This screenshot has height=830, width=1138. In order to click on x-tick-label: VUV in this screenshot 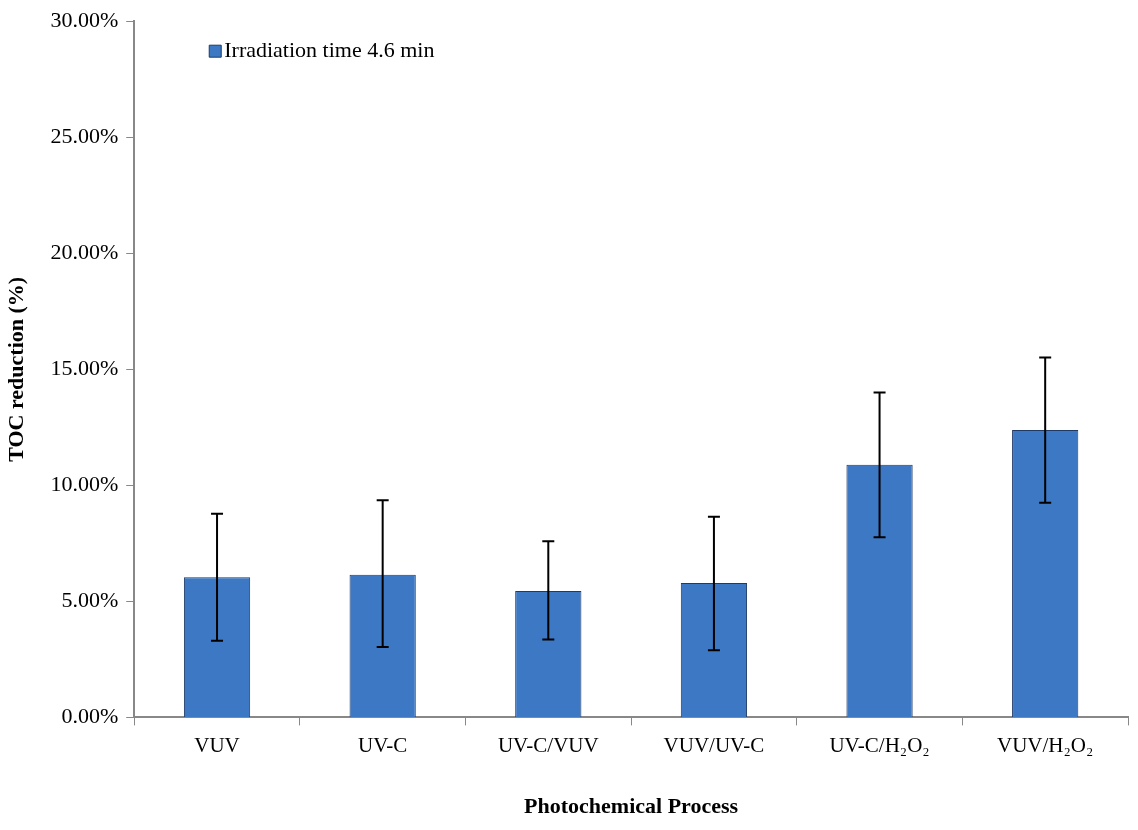, I will do `click(217, 744)`.